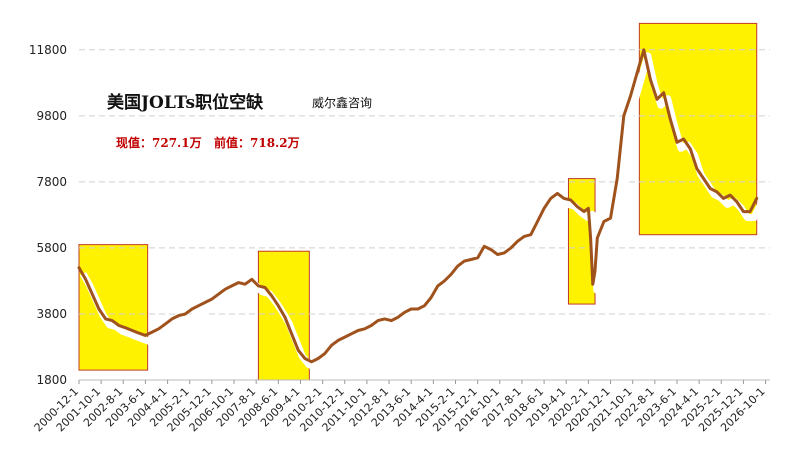 The image size is (799, 473). I want to click on previous-value-label: 前值：718.2万, so click(257, 142).